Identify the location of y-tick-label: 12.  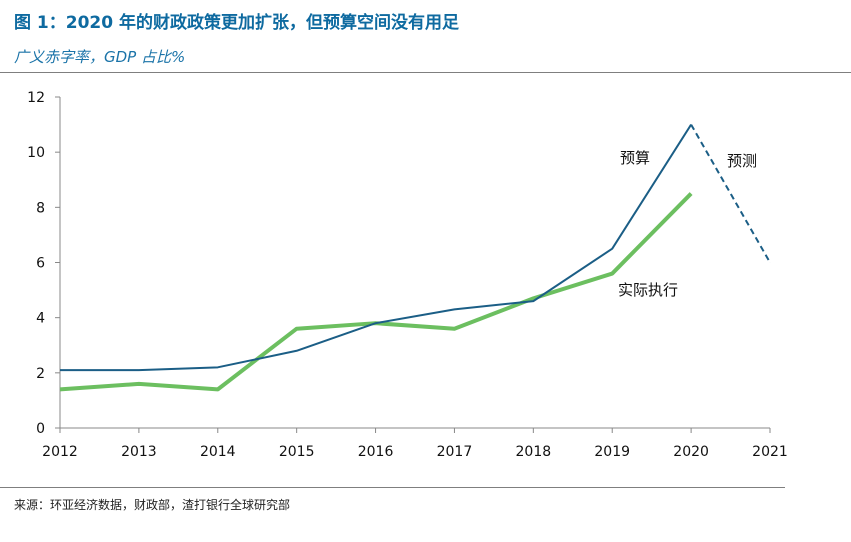
(36, 98).